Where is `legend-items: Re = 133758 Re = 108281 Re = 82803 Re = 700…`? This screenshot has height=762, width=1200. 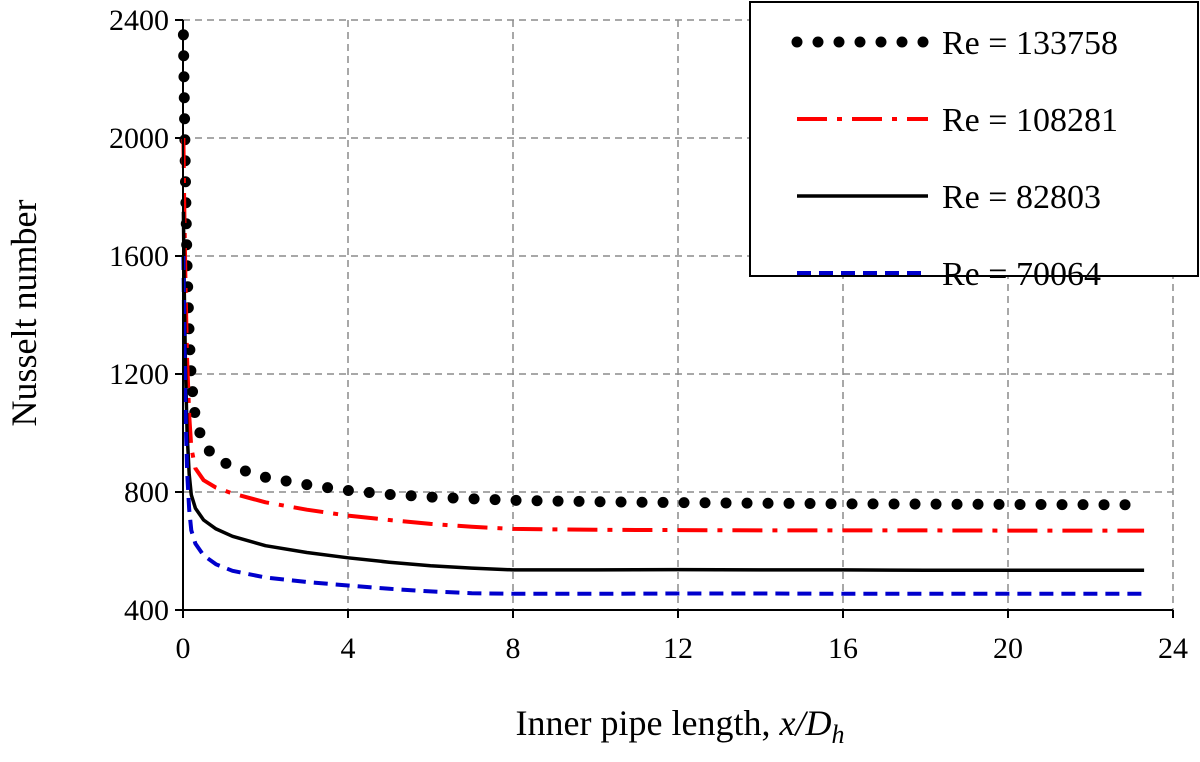 legend-items: Re = 133758 Re = 108281 Re = 82803 Re = 700… is located at coordinates (954, 159).